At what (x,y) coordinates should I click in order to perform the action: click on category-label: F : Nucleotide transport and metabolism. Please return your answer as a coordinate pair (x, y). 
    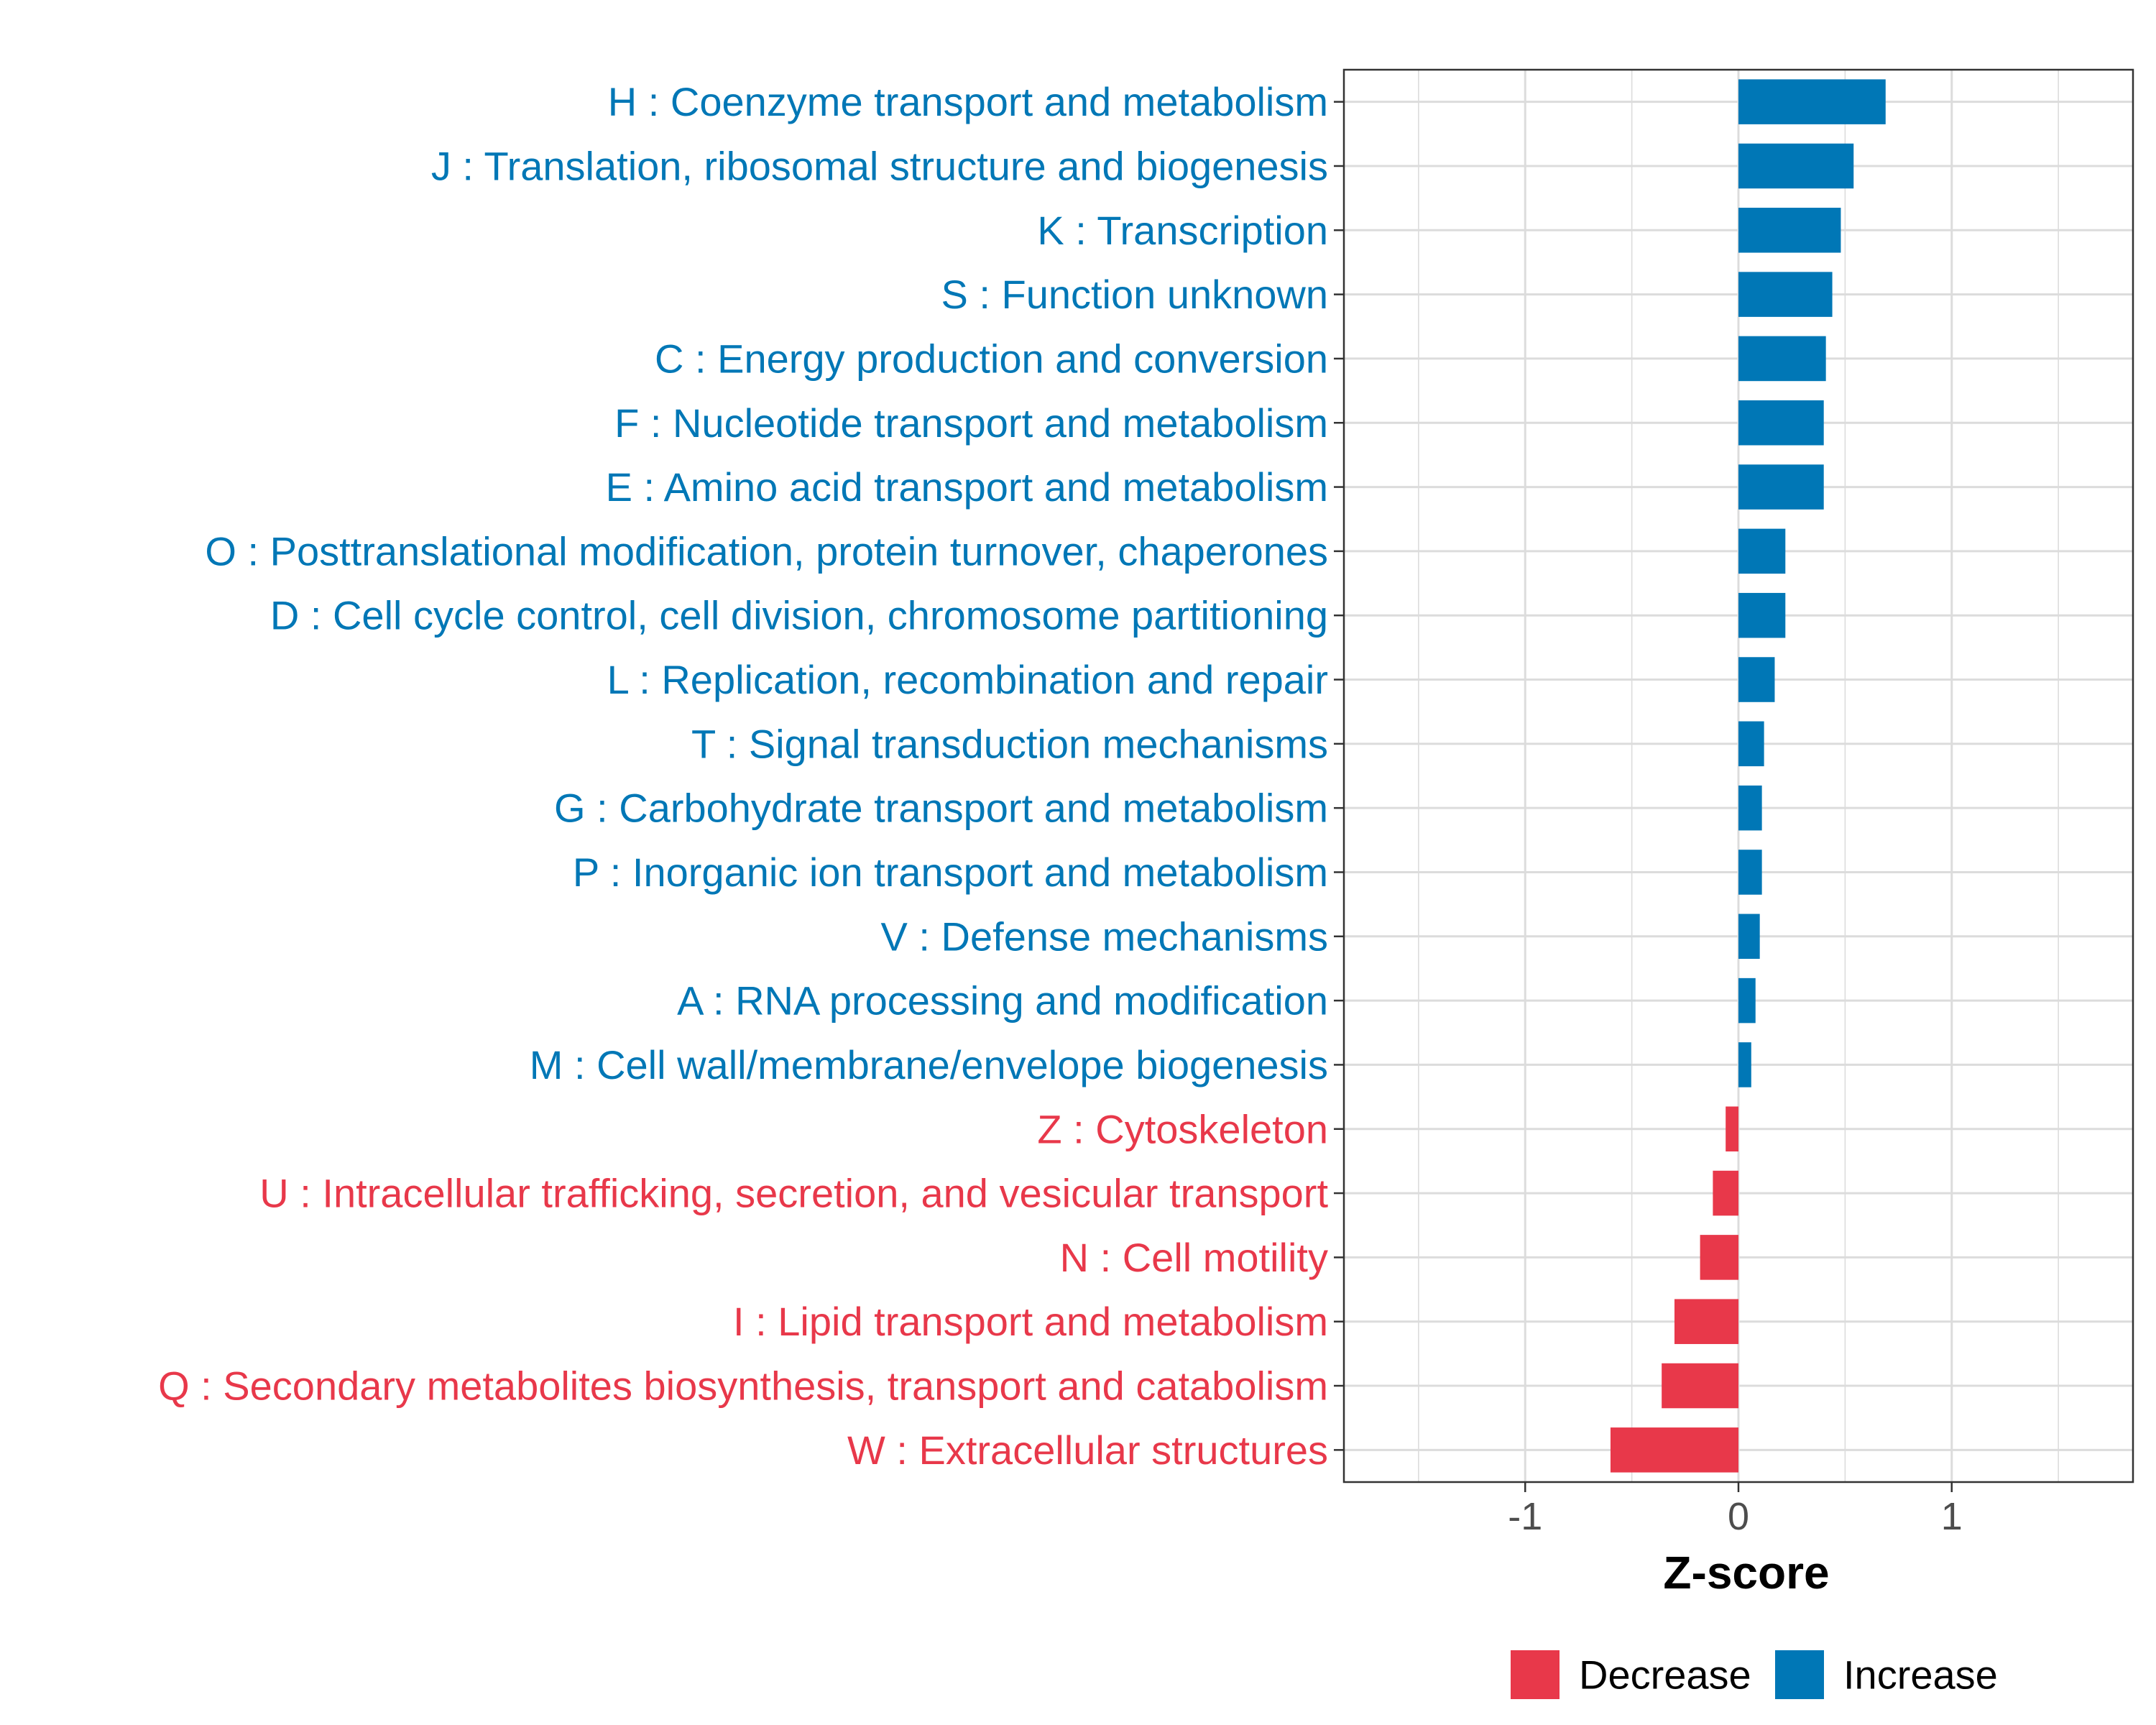
    Looking at the image, I should click on (971, 423).